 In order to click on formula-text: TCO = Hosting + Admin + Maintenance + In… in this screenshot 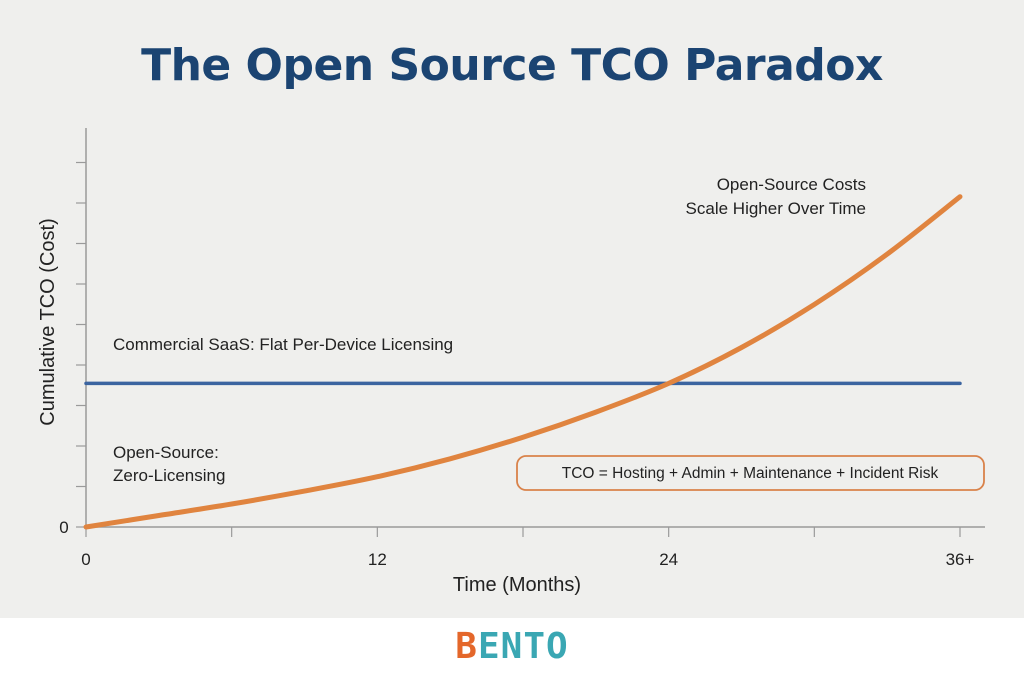, I will do `click(750, 473)`.